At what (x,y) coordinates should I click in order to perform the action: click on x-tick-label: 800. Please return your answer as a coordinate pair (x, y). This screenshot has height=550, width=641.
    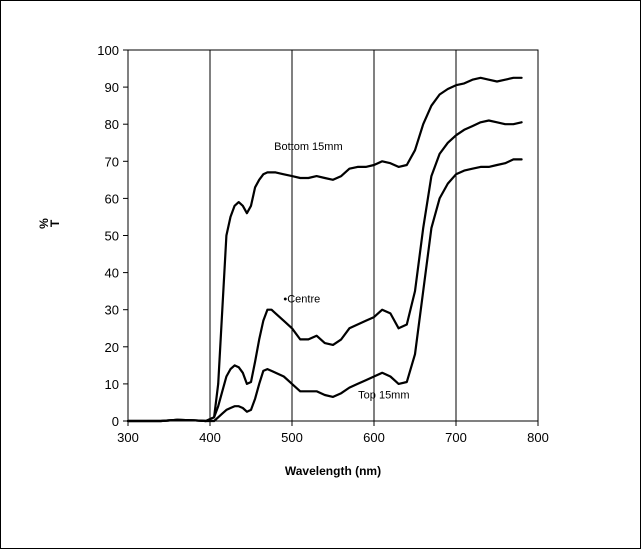
    Looking at the image, I should click on (538, 437).